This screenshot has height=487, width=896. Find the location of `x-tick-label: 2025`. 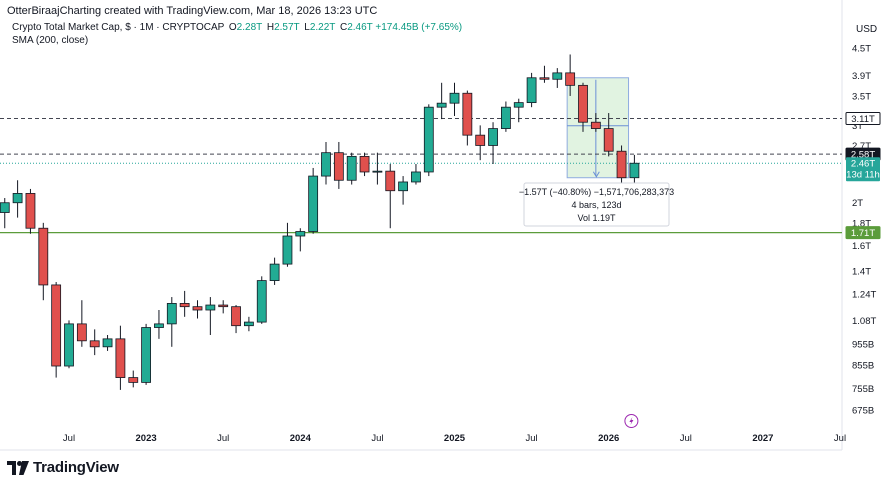

x-tick-label: 2025 is located at coordinates (455, 438).